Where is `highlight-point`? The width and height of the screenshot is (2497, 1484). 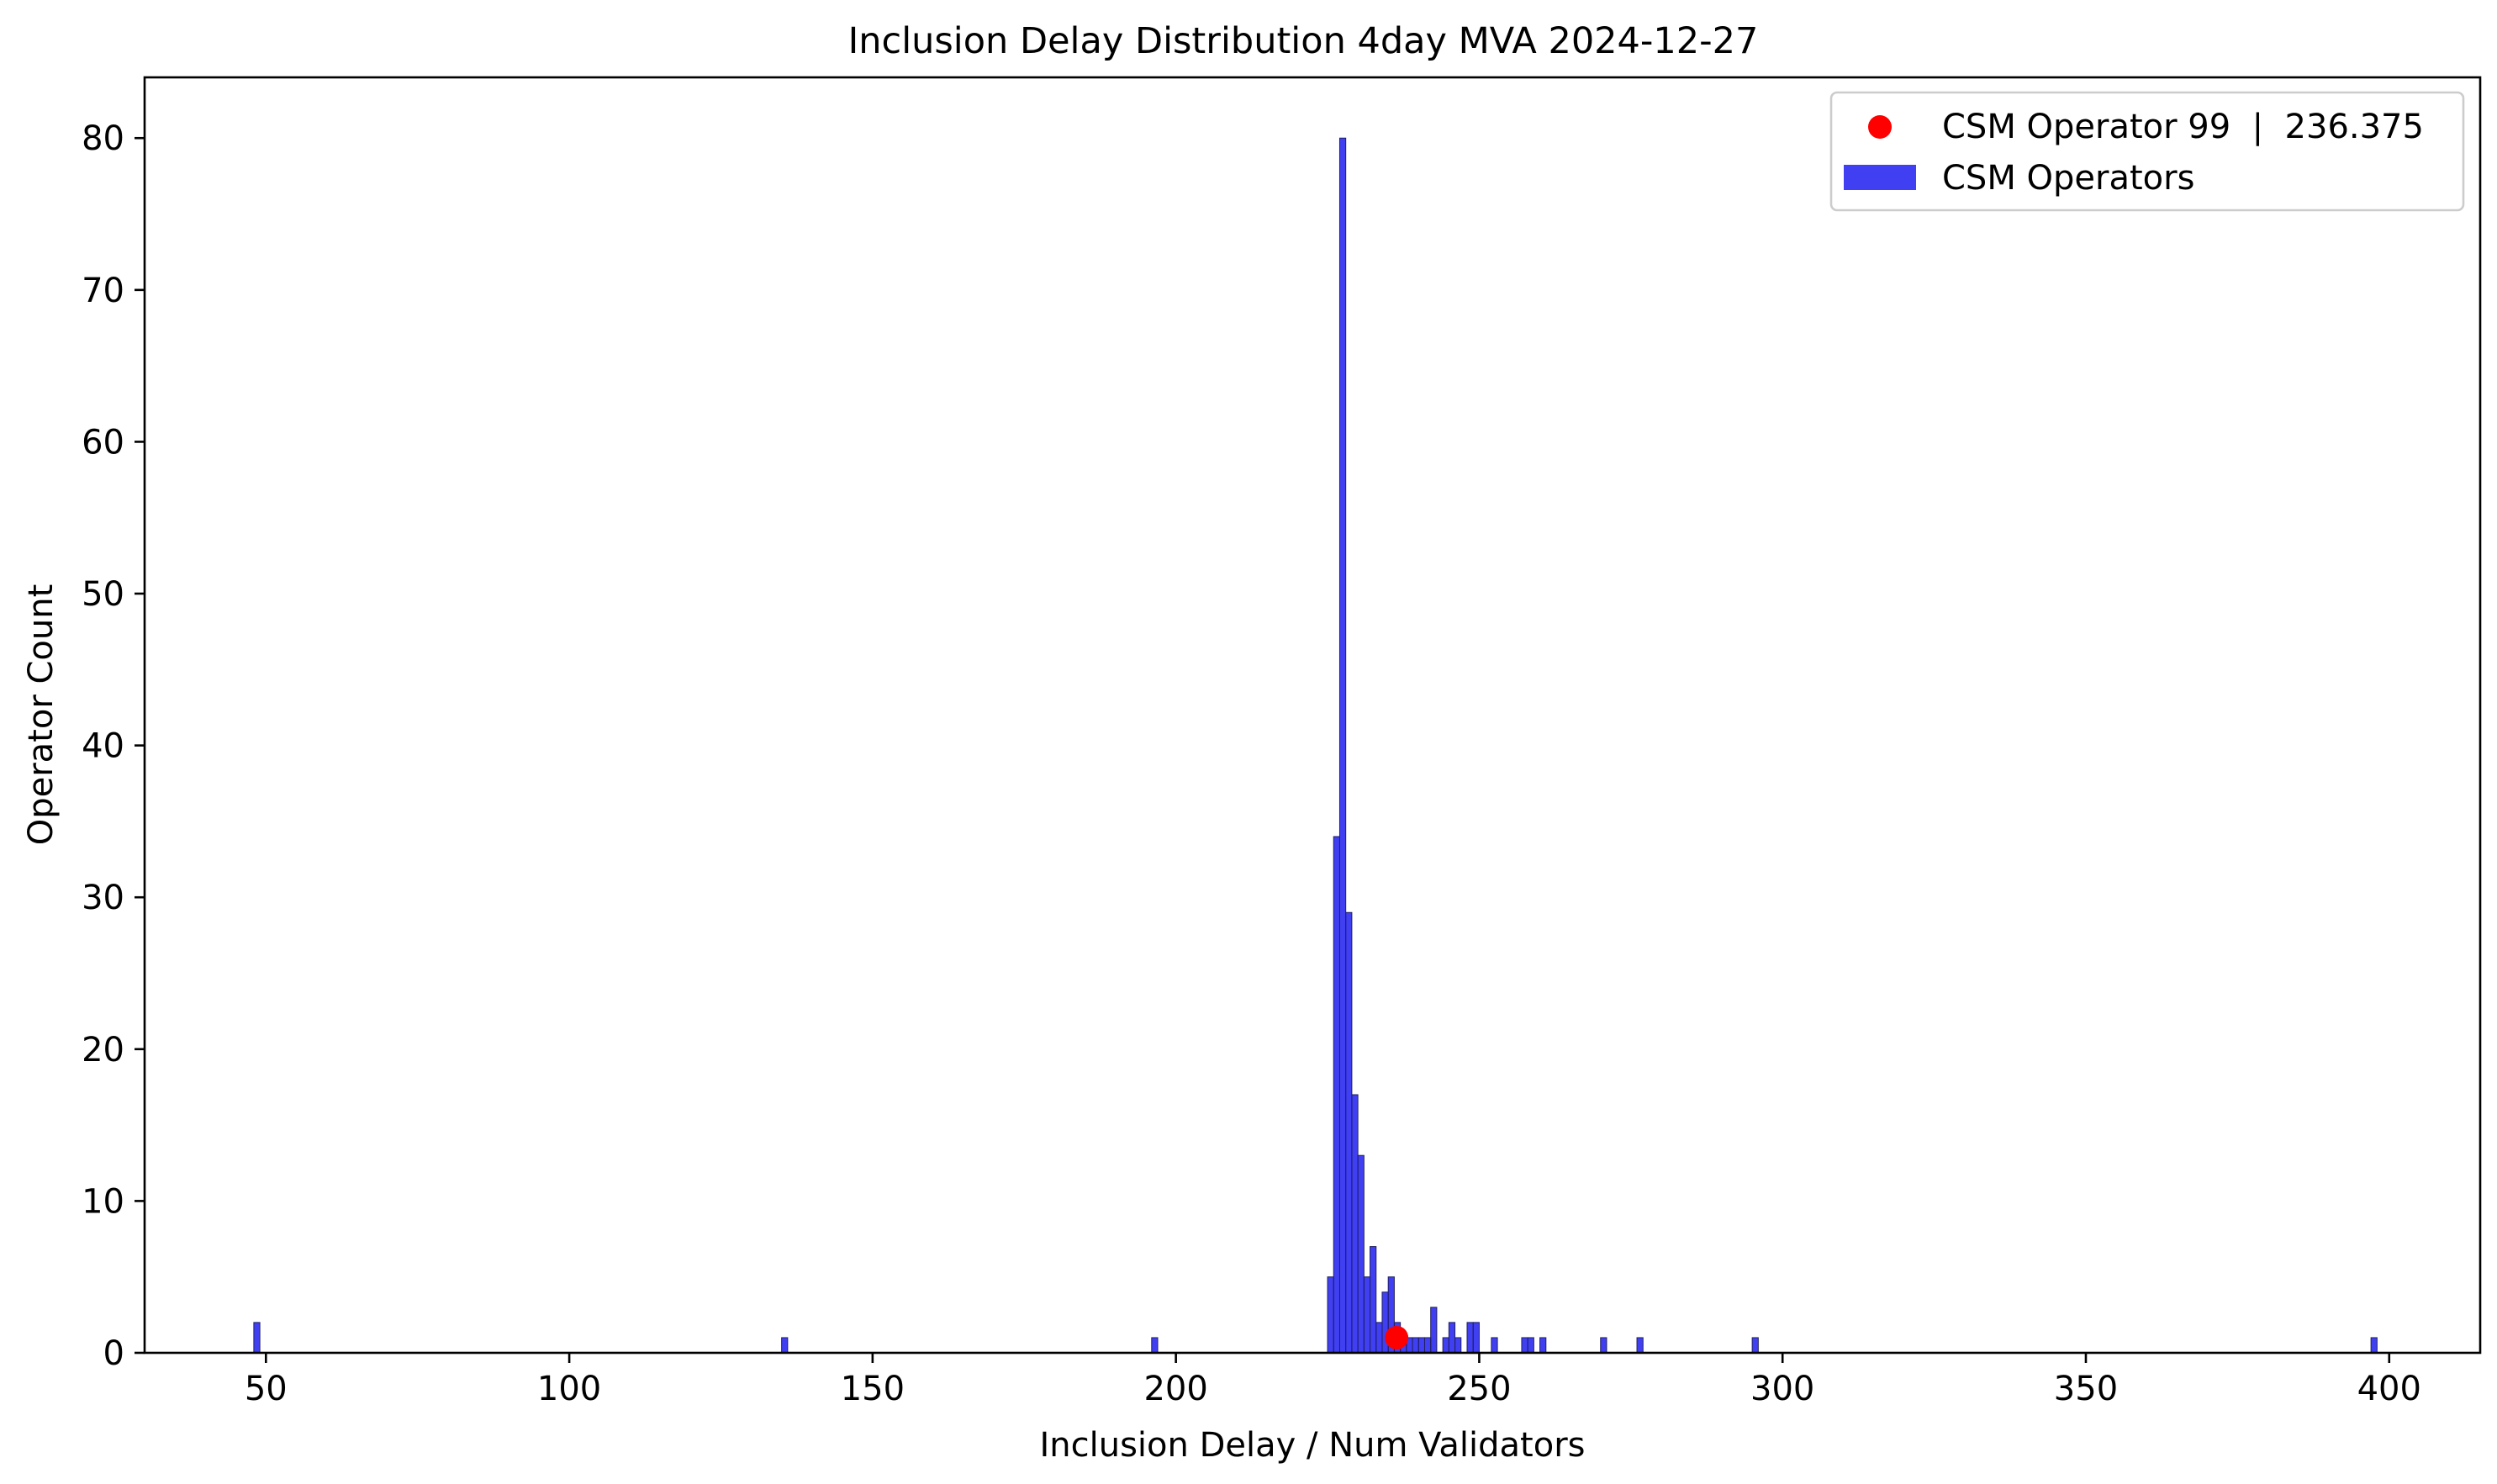
highlight-point is located at coordinates (1397, 1337).